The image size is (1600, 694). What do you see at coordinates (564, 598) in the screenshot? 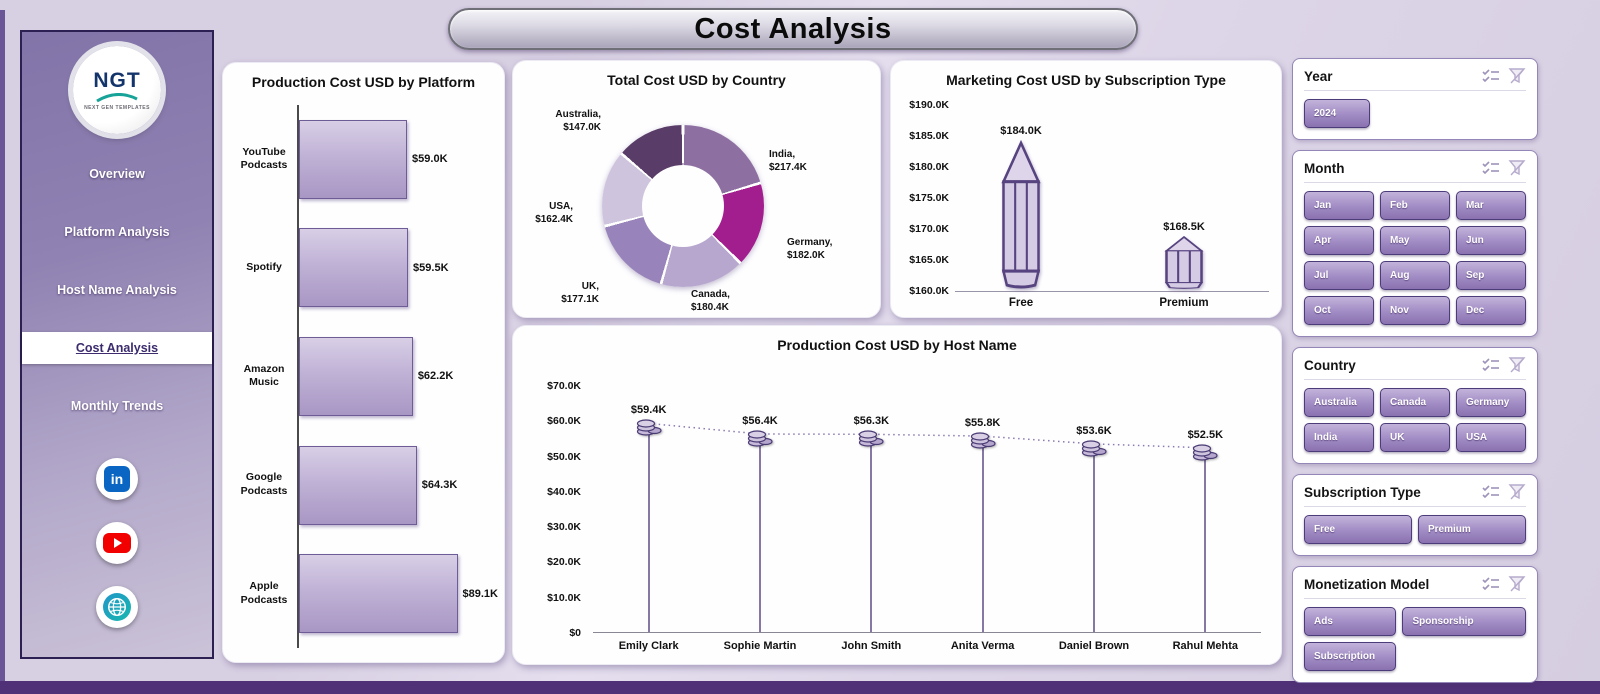
I see `y-tick-label: $10.0K` at bounding box center [564, 598].